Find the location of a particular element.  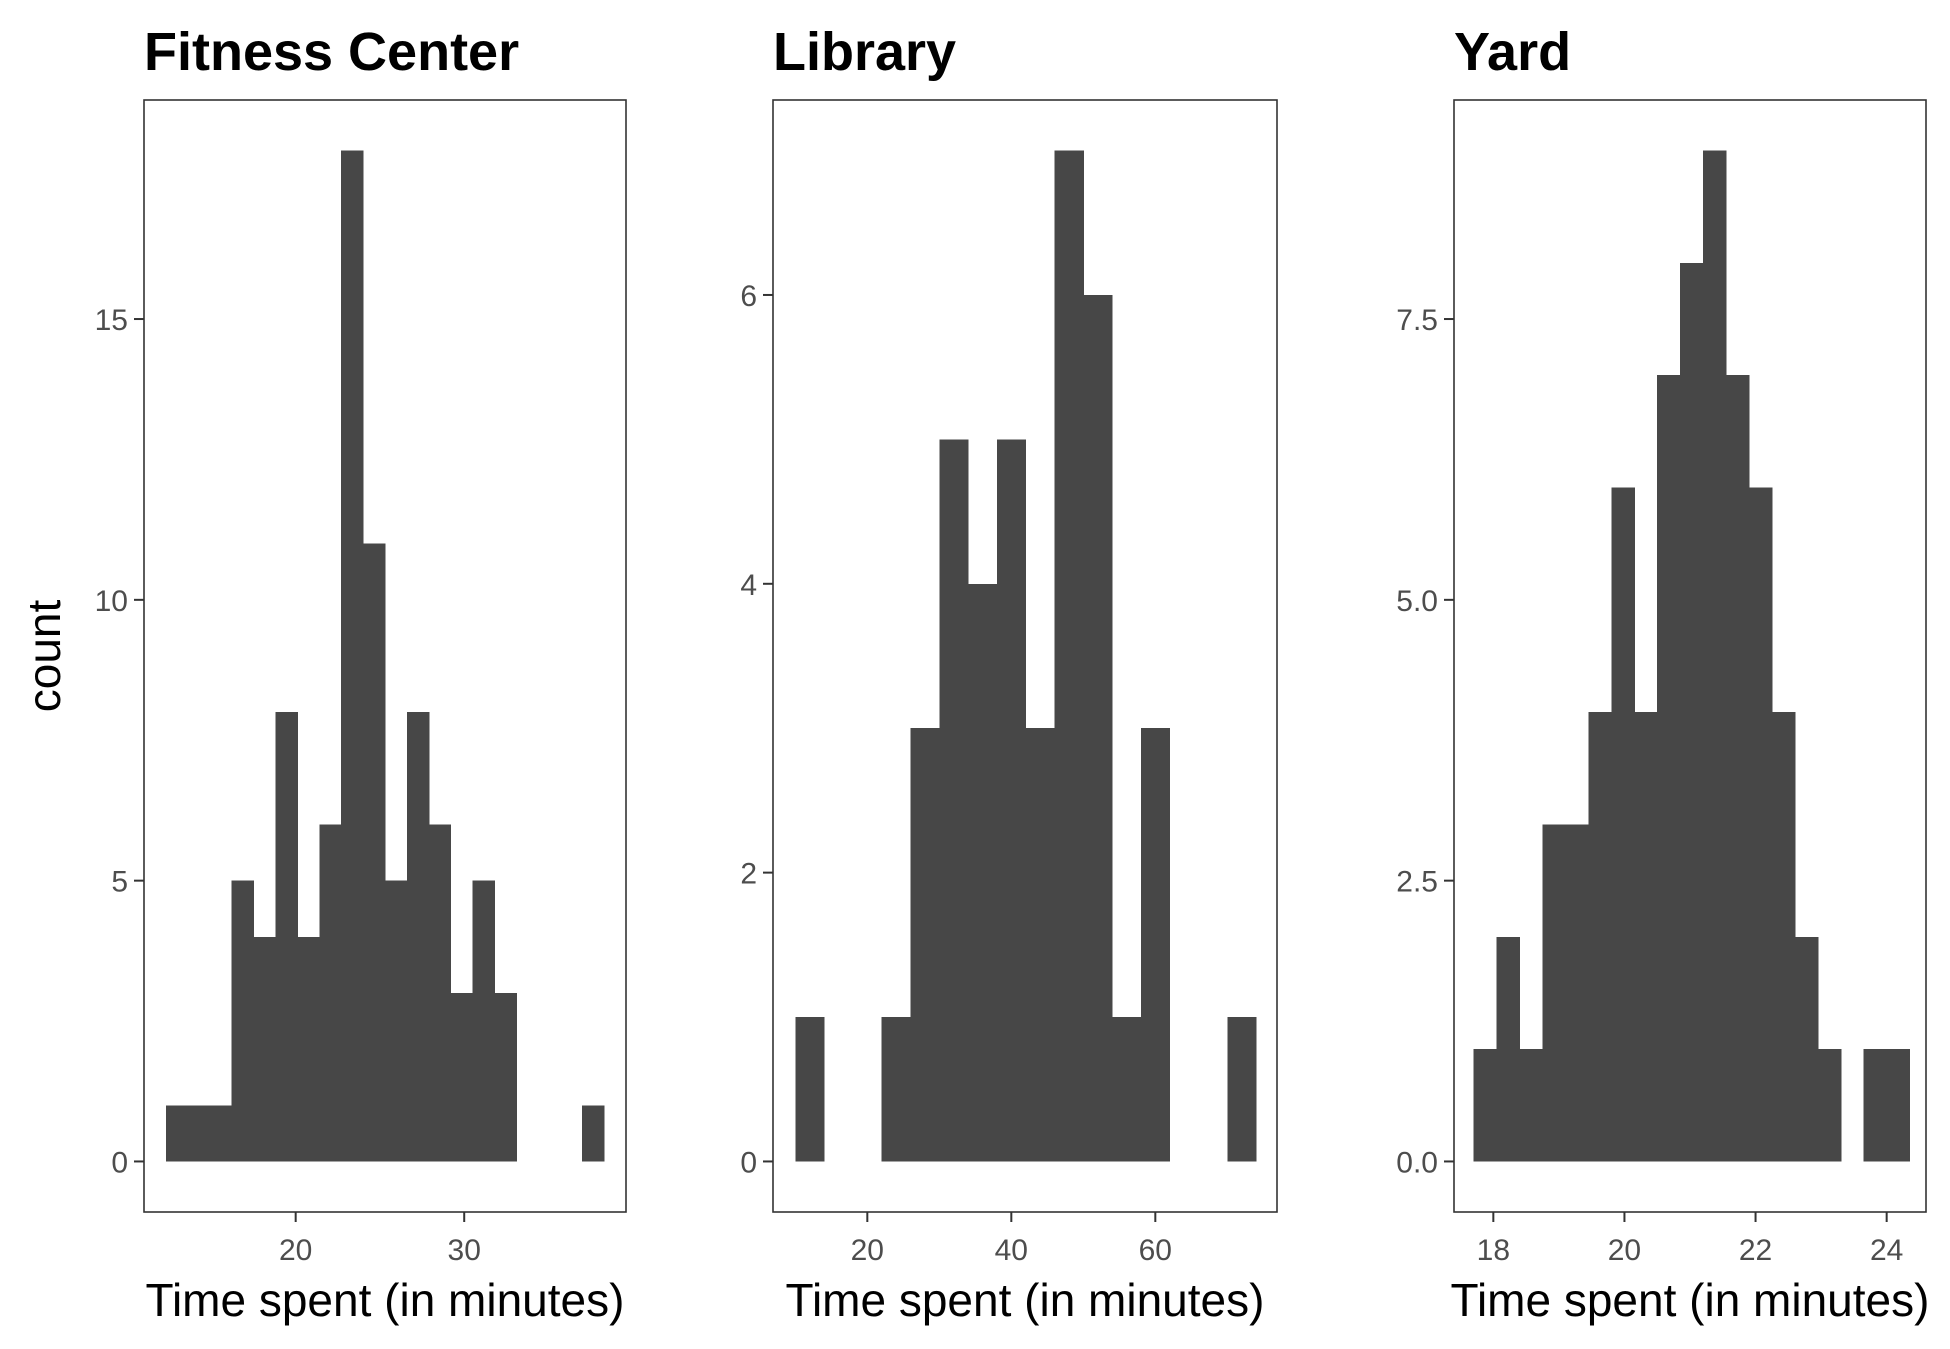

y-tick-label: 4 is located at coordinates (748, 585).